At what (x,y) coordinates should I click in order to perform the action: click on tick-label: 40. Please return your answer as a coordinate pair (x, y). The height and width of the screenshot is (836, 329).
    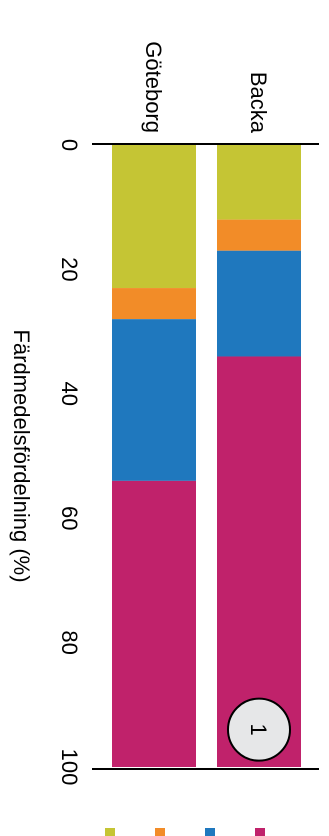
    Looking at the image, I should click on (69, 394).